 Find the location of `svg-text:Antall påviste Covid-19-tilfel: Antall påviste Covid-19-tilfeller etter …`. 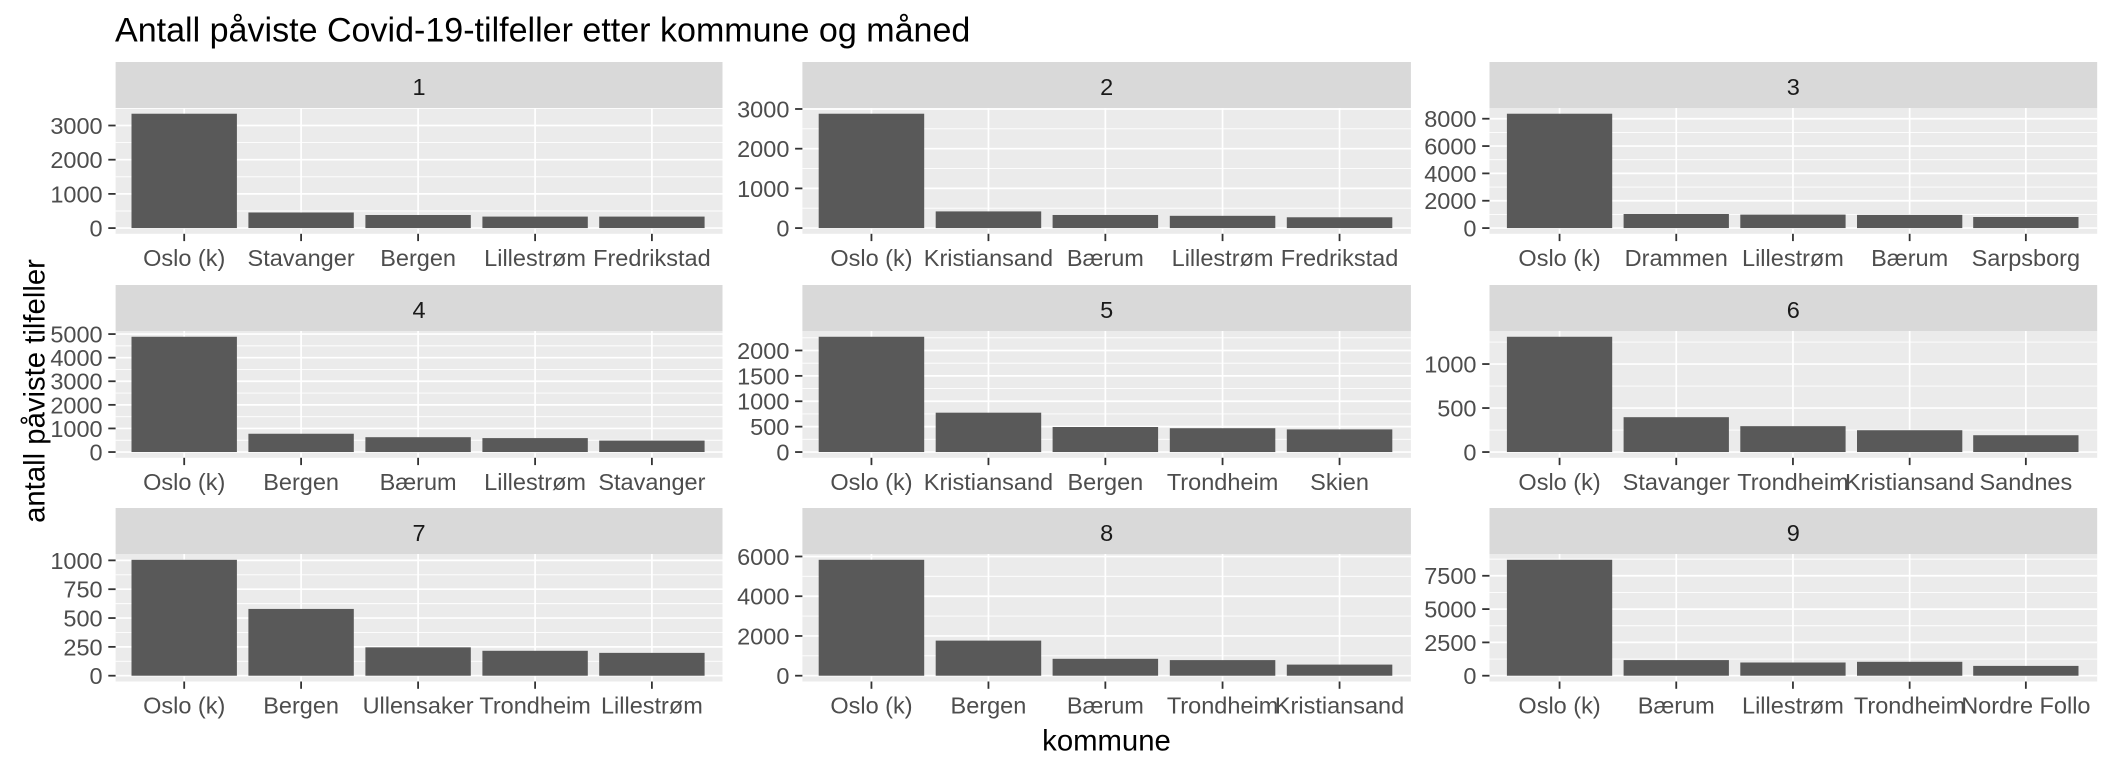

svg-text:Antall påviste Covid-19-tilfel: Antall påviste Covid-19-tilfeller etter … is located at coordinates (542, 30).